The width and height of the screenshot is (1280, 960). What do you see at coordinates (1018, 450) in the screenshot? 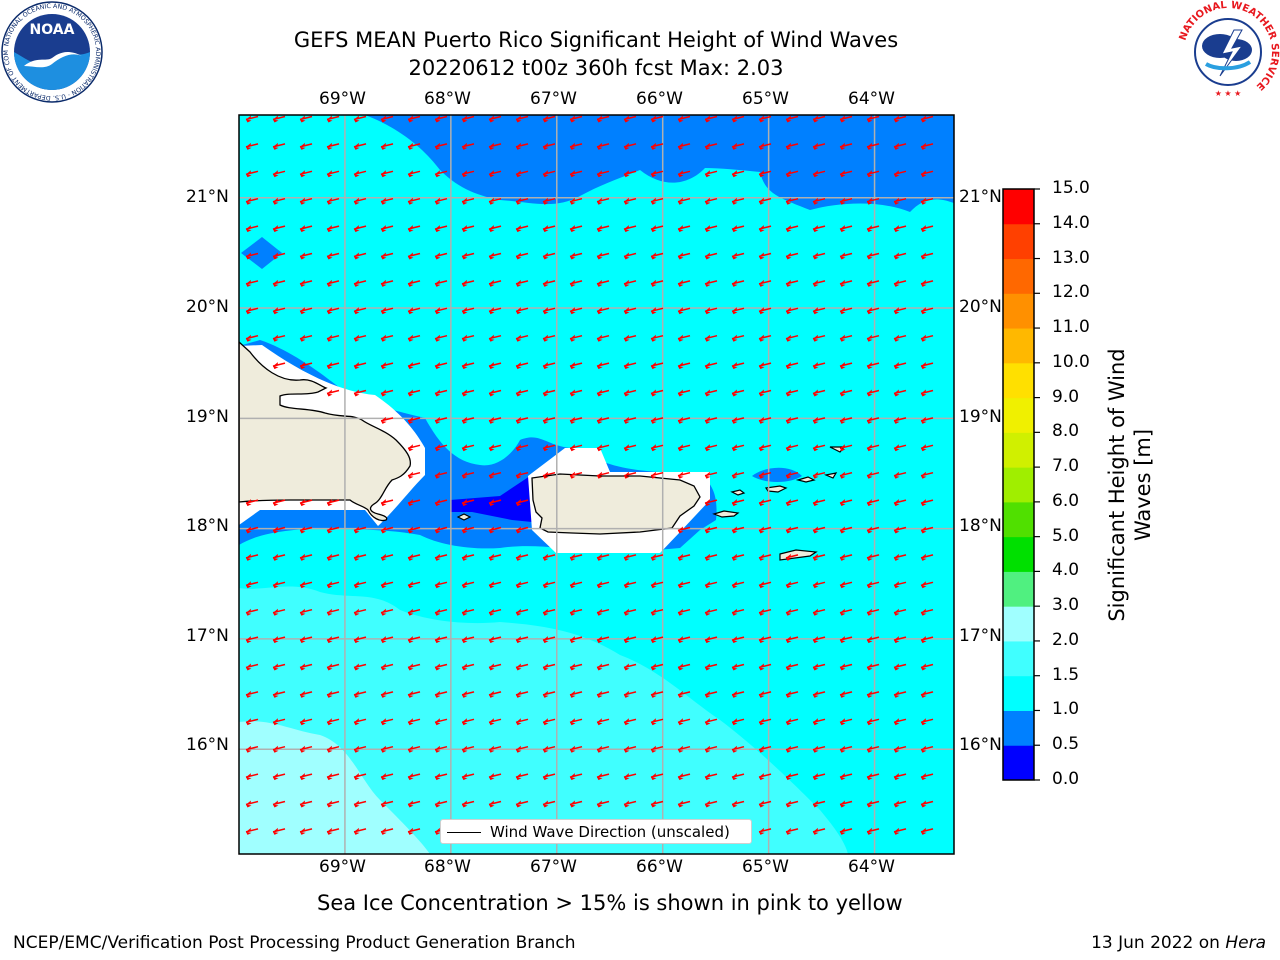
I see `colorbar-segment` at bounding box center [1018, 450].